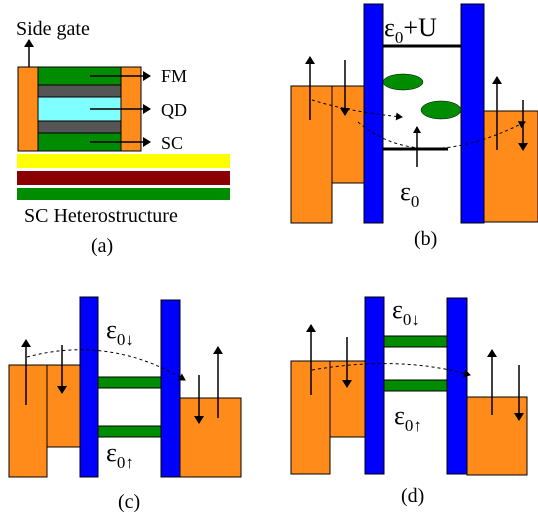  Describe the element at coordinates (420, 27) in the screenshot. I see `upper-level-offset: +U` at that location.